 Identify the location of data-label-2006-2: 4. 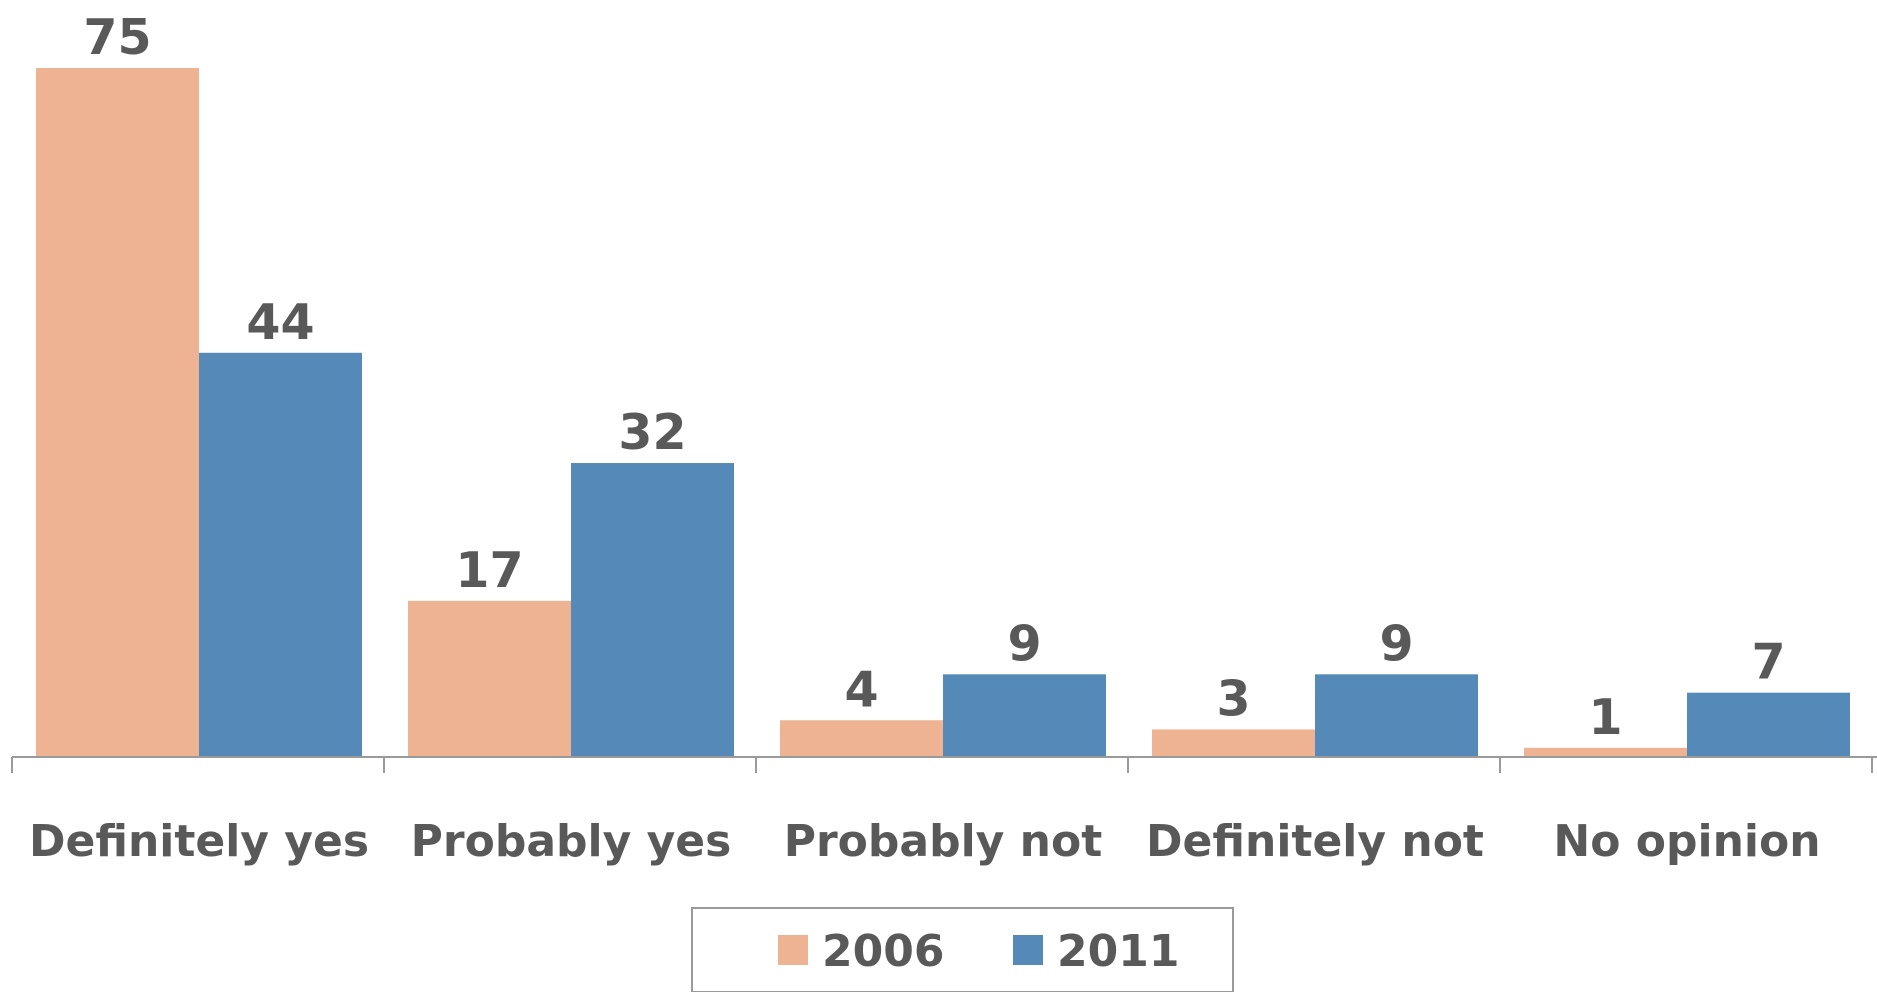
(861, 689).